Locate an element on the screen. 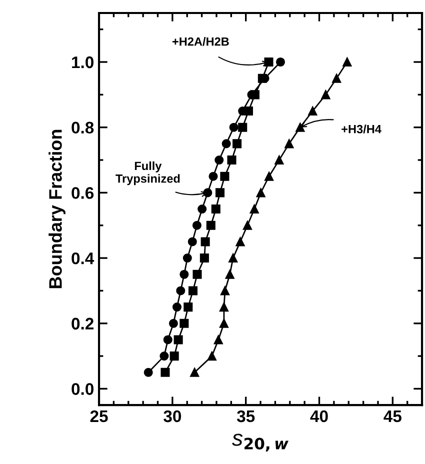 This screenshot has width=425, height=464. y-tick-label: 0.0 is located at coordinates (83, 389).